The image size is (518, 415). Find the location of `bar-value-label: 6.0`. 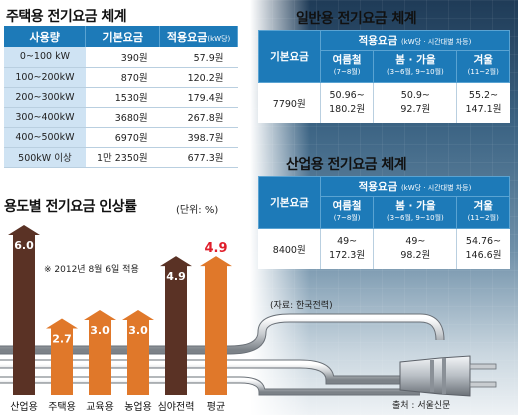

bar-value-label: 6.0 is located at coordinates (24, 245).